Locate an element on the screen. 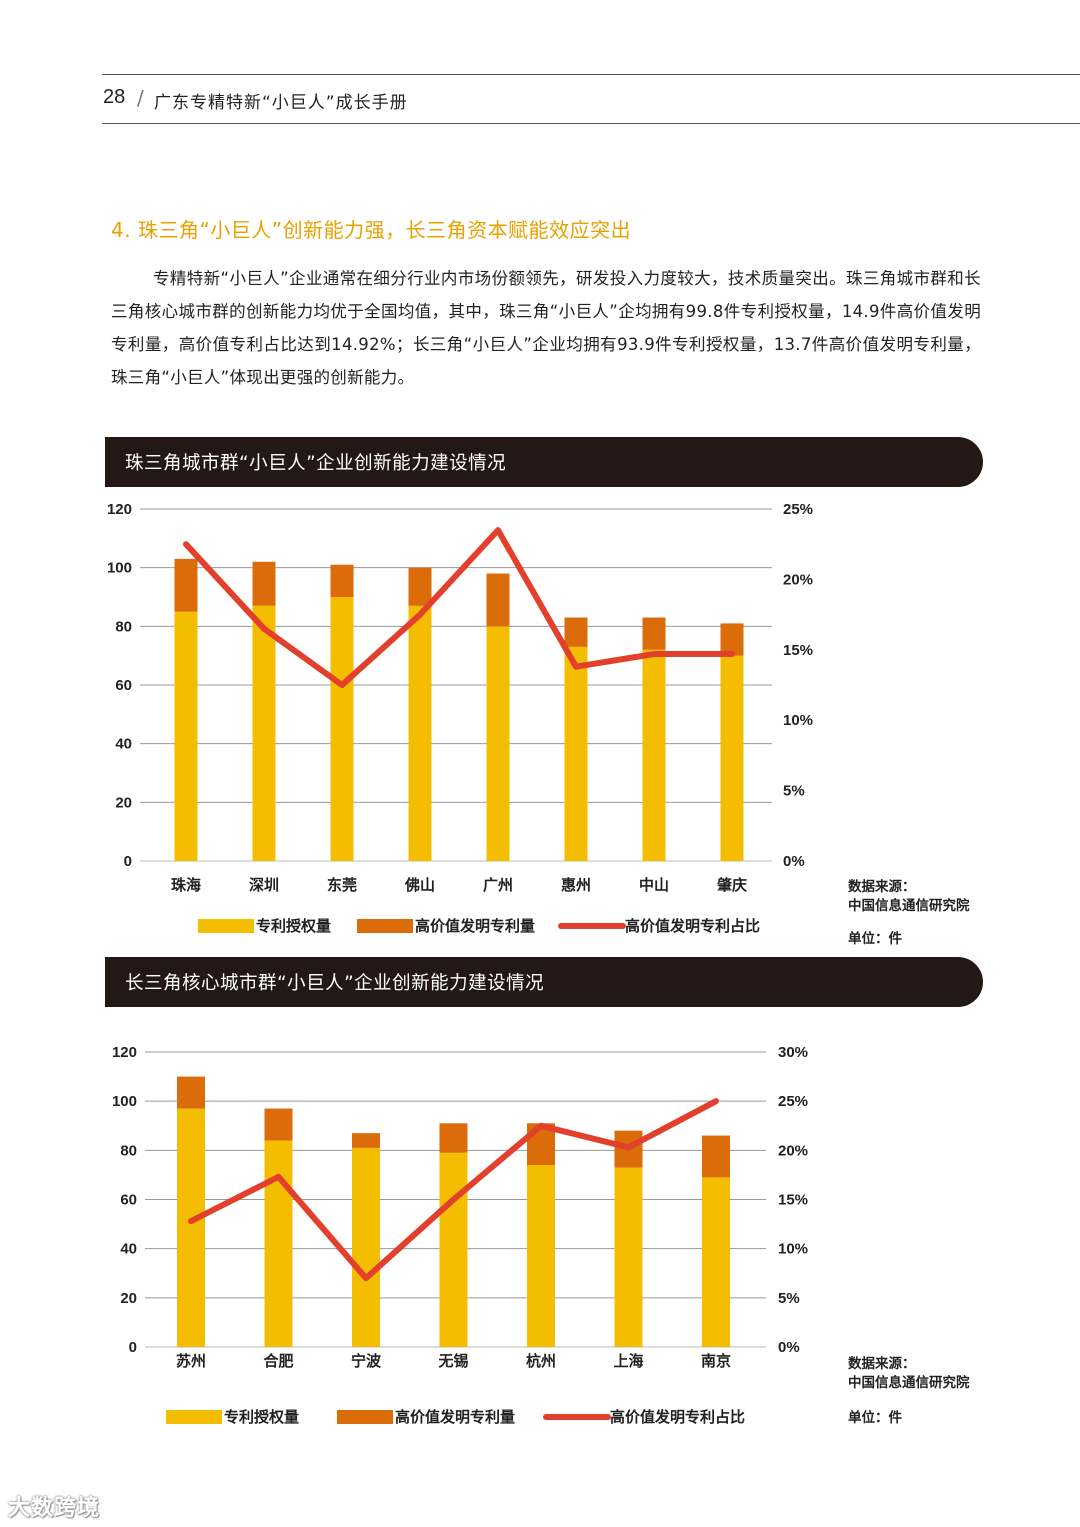  category-label: 南京 is located at coordinates (716, 1361).